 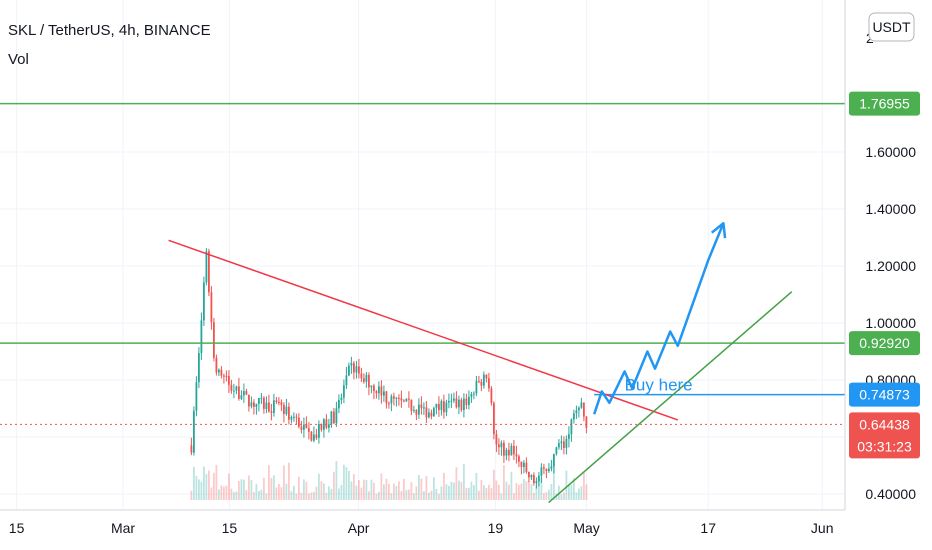 I want to click on level-pill-text: 0.92920, so click(x=884, y=343).